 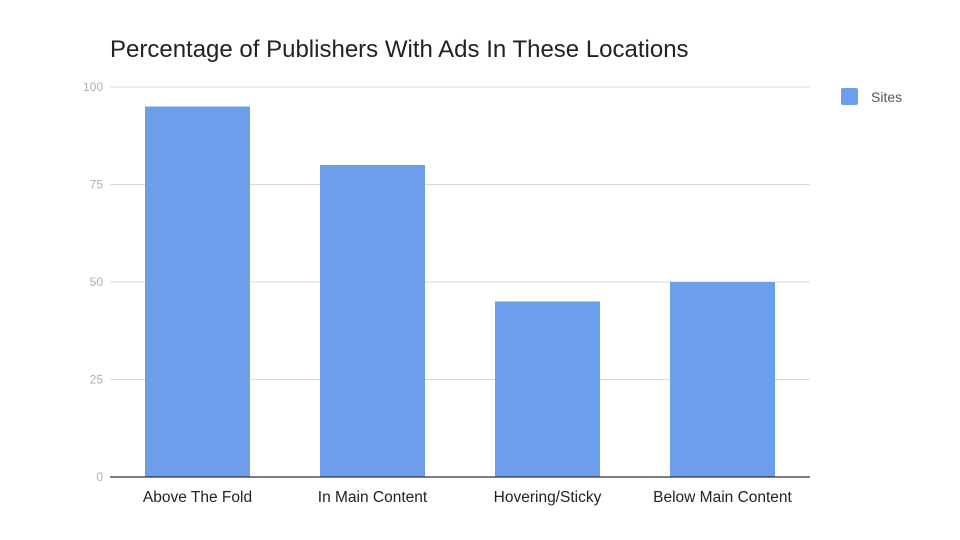 I want to click on legend: Sites, so click(x=871, y=96).